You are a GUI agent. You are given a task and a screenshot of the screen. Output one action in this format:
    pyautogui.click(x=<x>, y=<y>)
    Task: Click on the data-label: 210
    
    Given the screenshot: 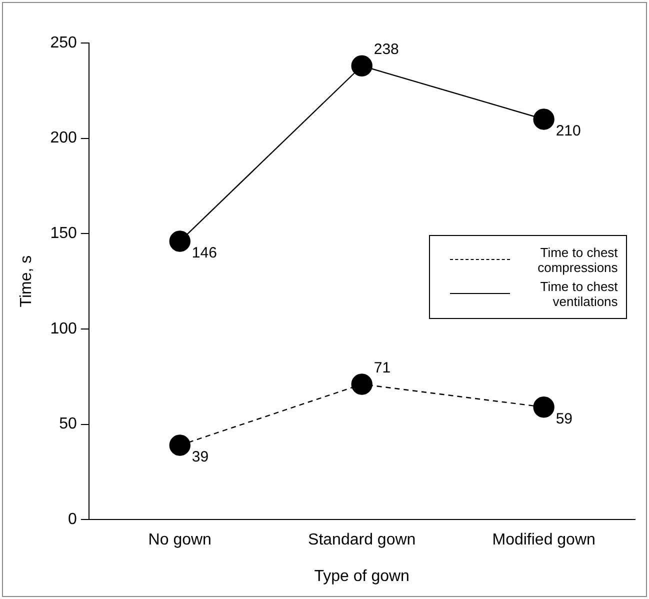 What is the action you would take?
    pyautogui.click(x=568, y=131)
    